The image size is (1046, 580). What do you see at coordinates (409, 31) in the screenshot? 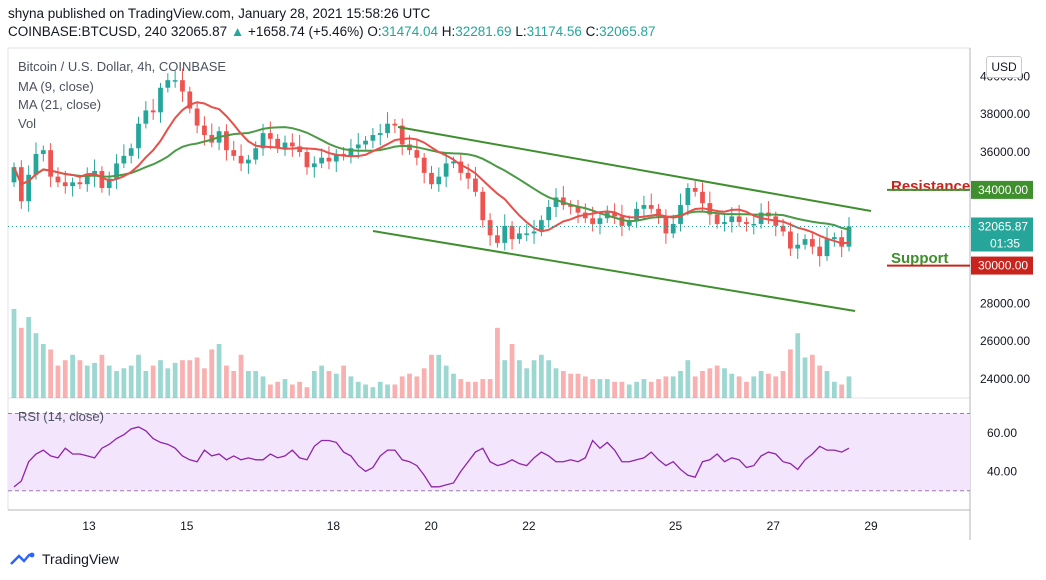
I see `open-value: 31474.04` at bounding box center [409, 31].